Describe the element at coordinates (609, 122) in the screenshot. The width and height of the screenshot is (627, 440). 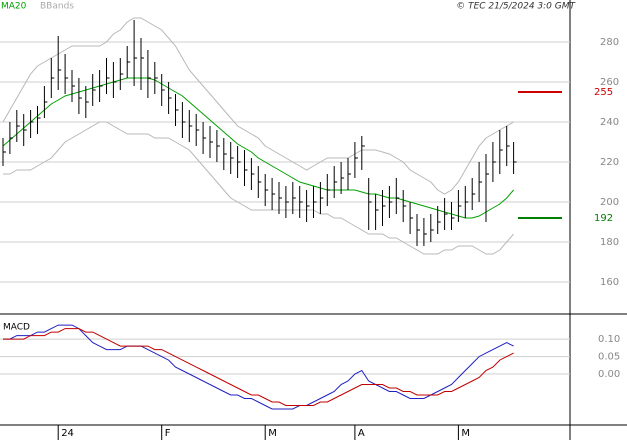
I see `y-tick-label: 240` at that location.